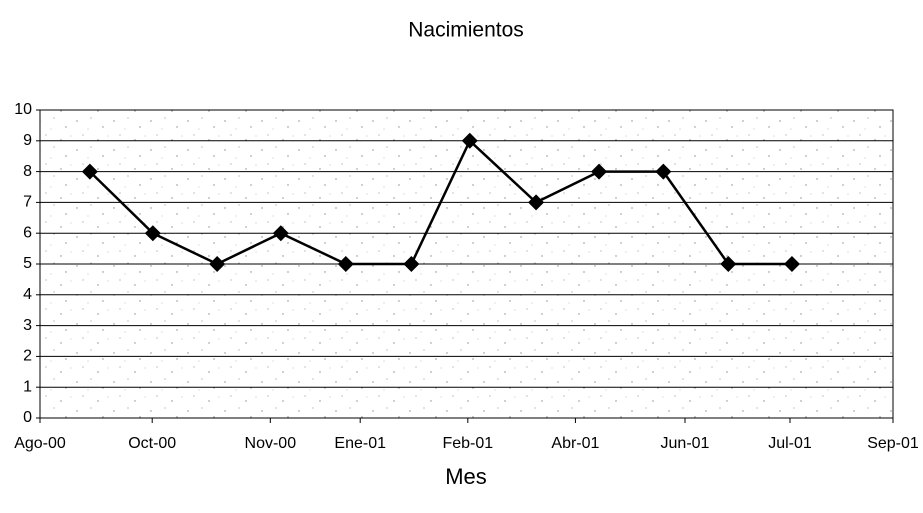  What do you see at coordinates (893, 443) in the screenshot?
I see `x-tick-label: Sep-01` at bounding box center [893, 443].